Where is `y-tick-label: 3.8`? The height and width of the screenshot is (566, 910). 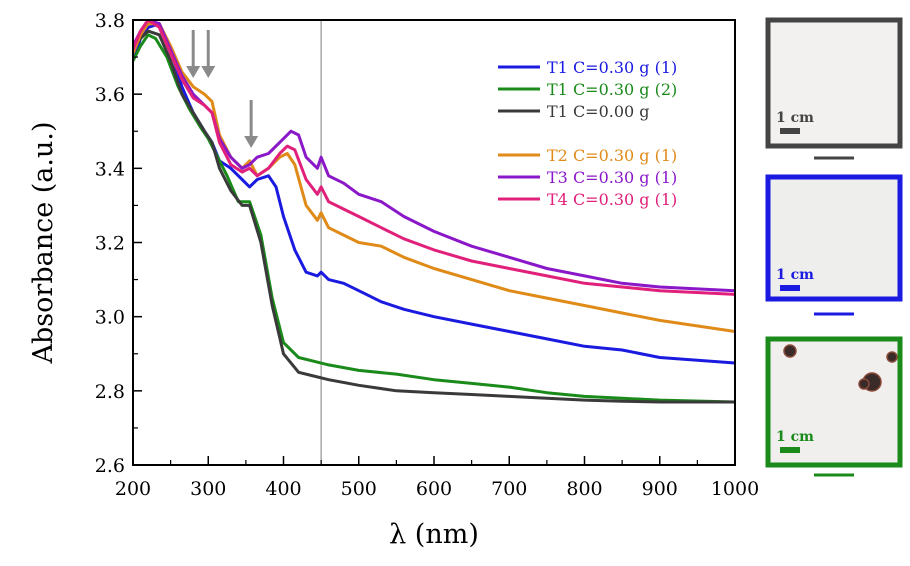
y-tick-label: 3.8 is located at coordinates (110, 21).